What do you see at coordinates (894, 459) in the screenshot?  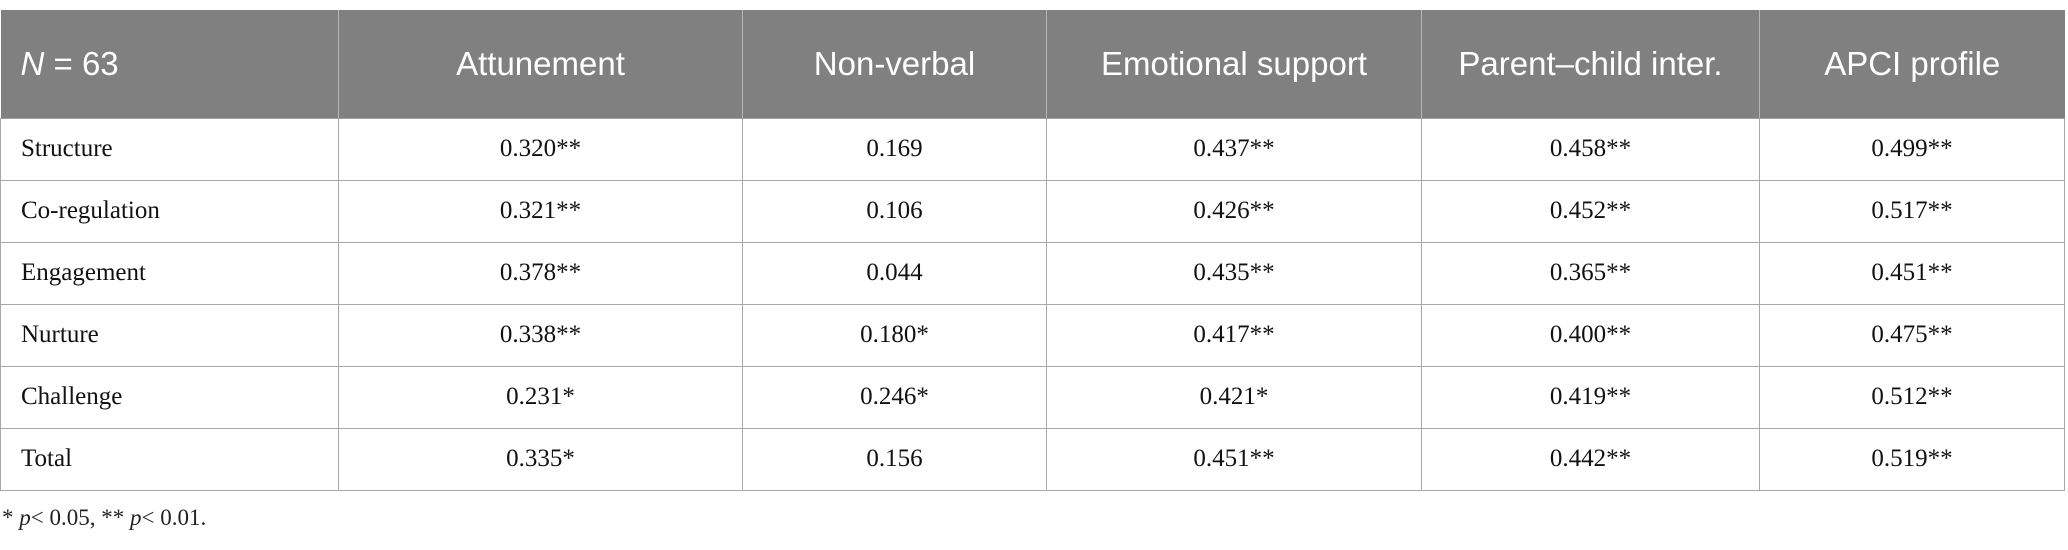 I see `table-cell: 0.156` at bounding box center [894, 459].